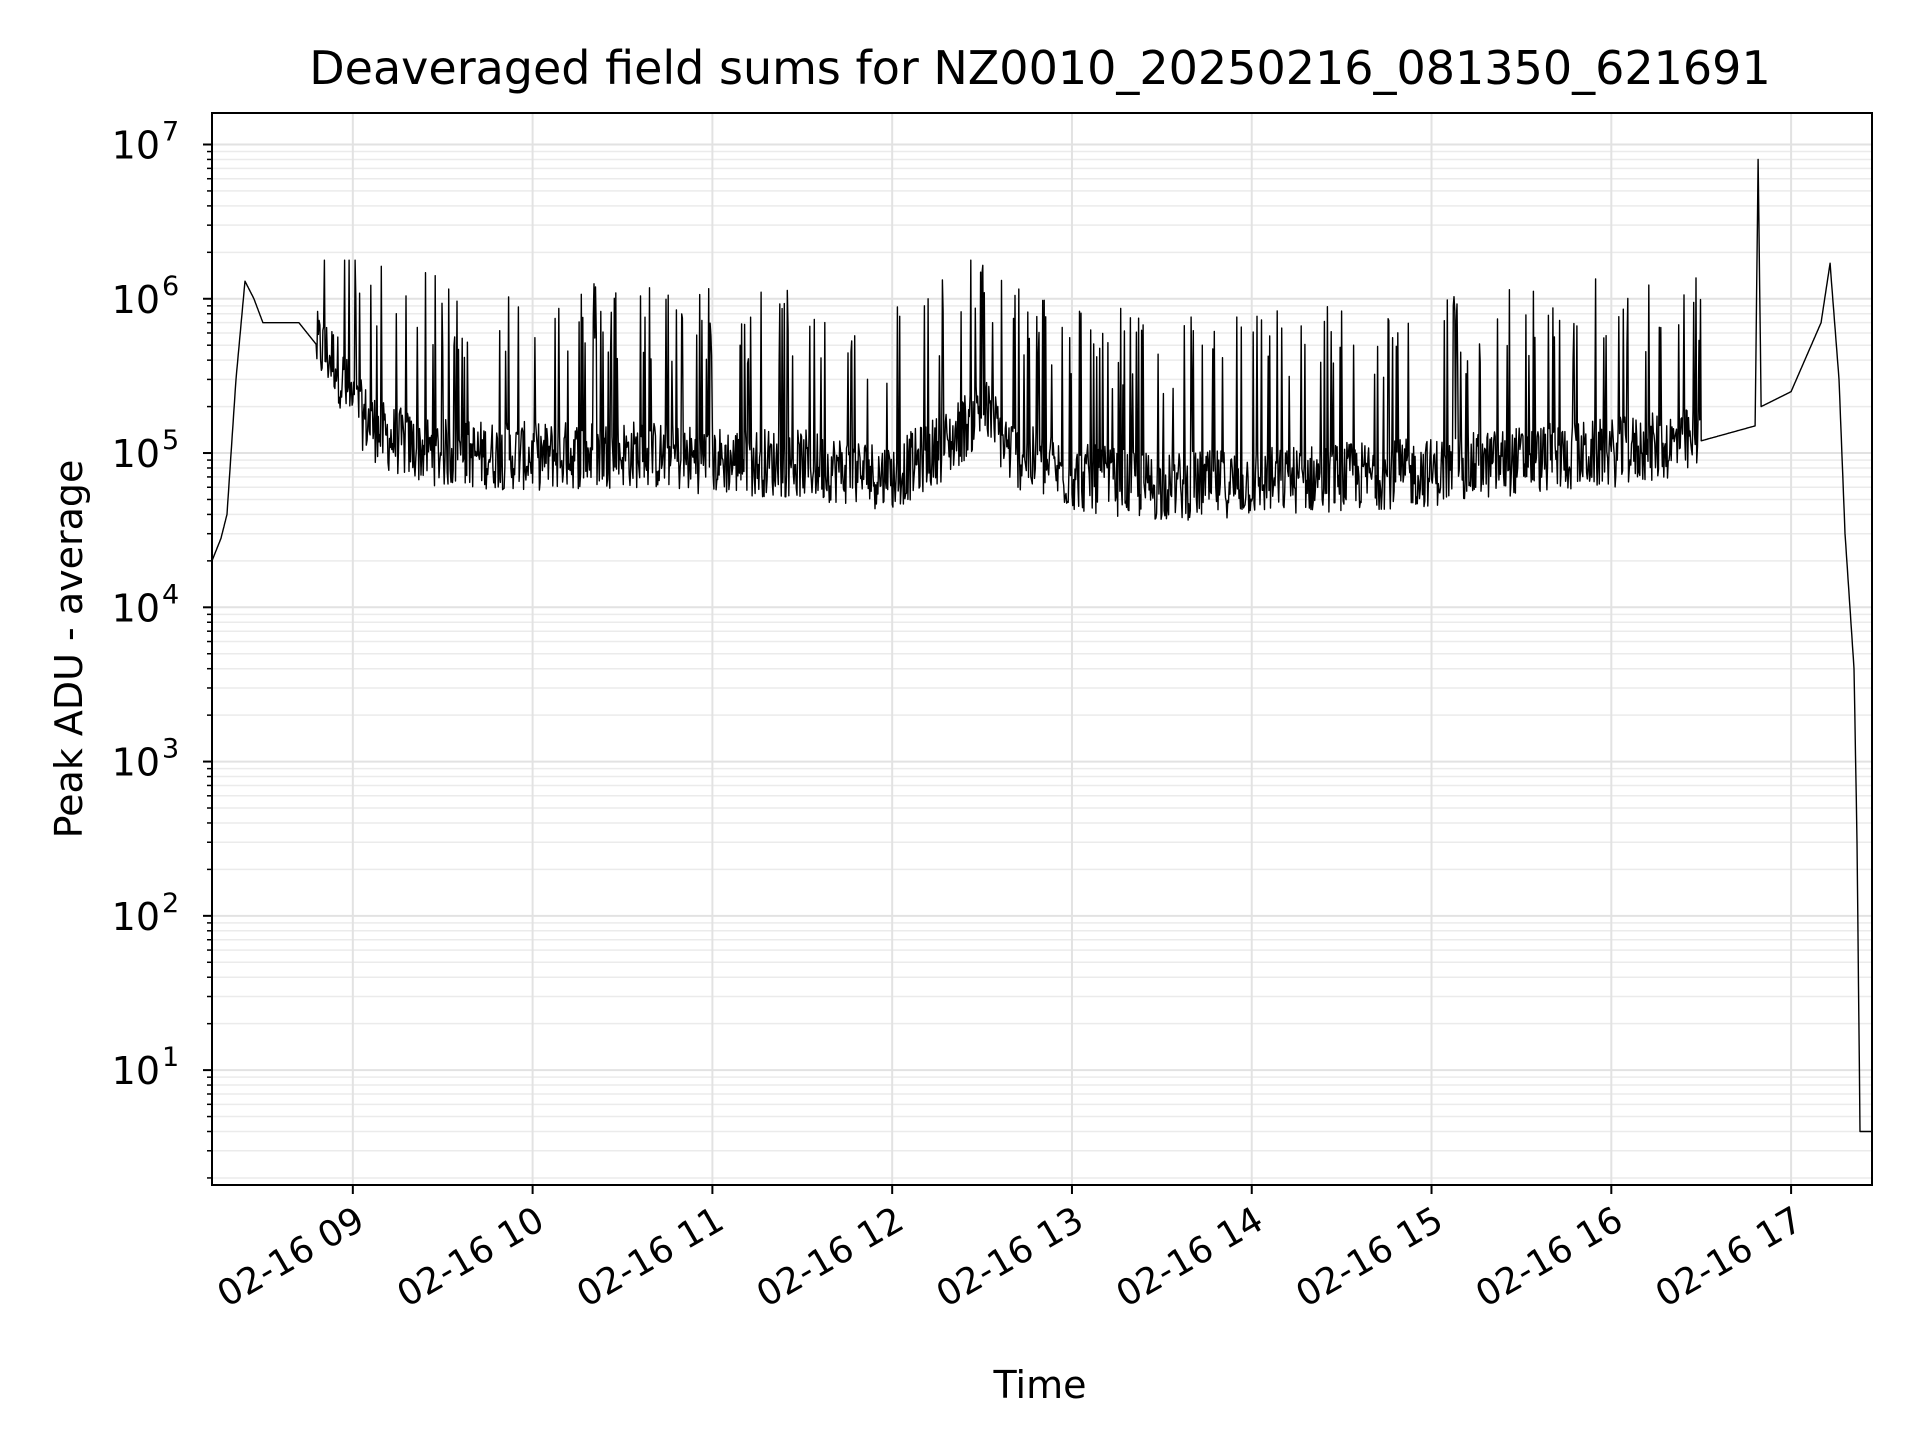 The width and height of the screenshot is (1920, 1440). What do you see at coordinates (170, 440) in the screenshot?
I see `y-tick-exponent: 5` at bounding box center [170, 440].